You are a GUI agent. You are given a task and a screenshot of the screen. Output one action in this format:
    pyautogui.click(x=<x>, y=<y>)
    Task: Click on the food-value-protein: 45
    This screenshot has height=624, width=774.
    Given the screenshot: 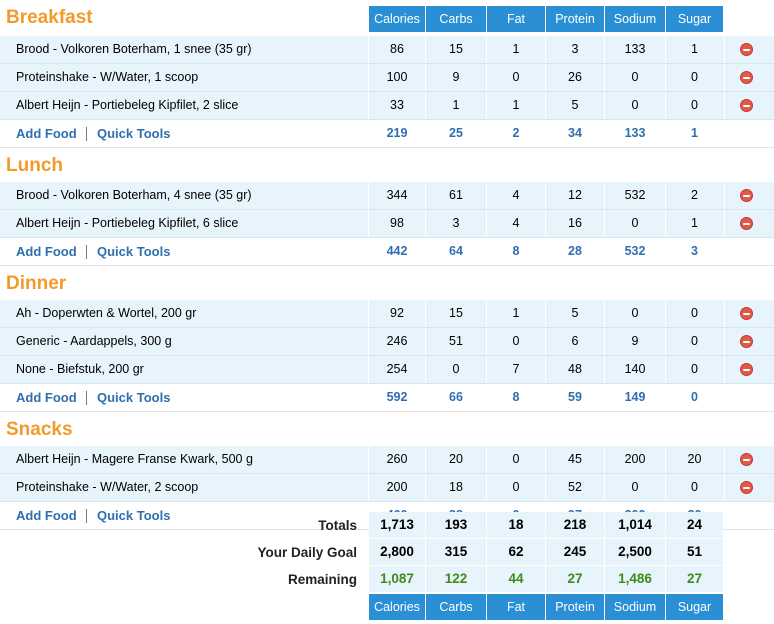 What is the action you would take?
    pyautogui.click(x=575, y=459)
    